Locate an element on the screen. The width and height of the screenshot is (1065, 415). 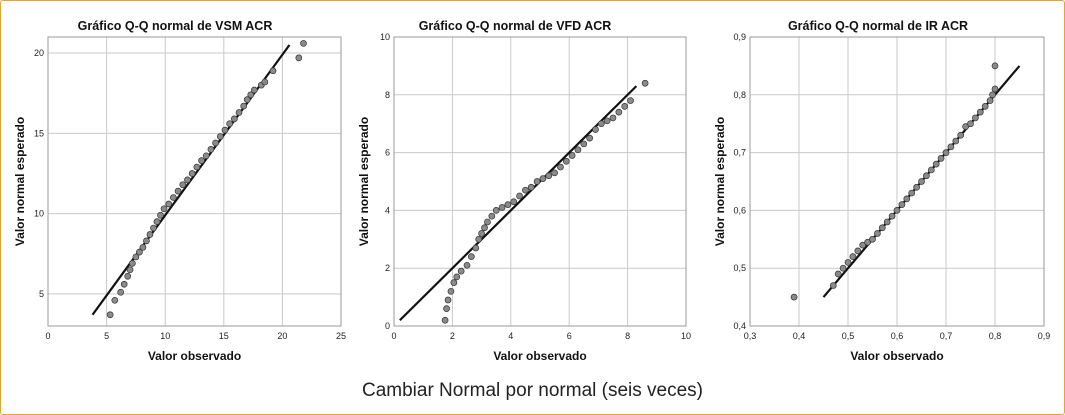
x-axis-label: Valor observado is located at coordinates (194, 356).